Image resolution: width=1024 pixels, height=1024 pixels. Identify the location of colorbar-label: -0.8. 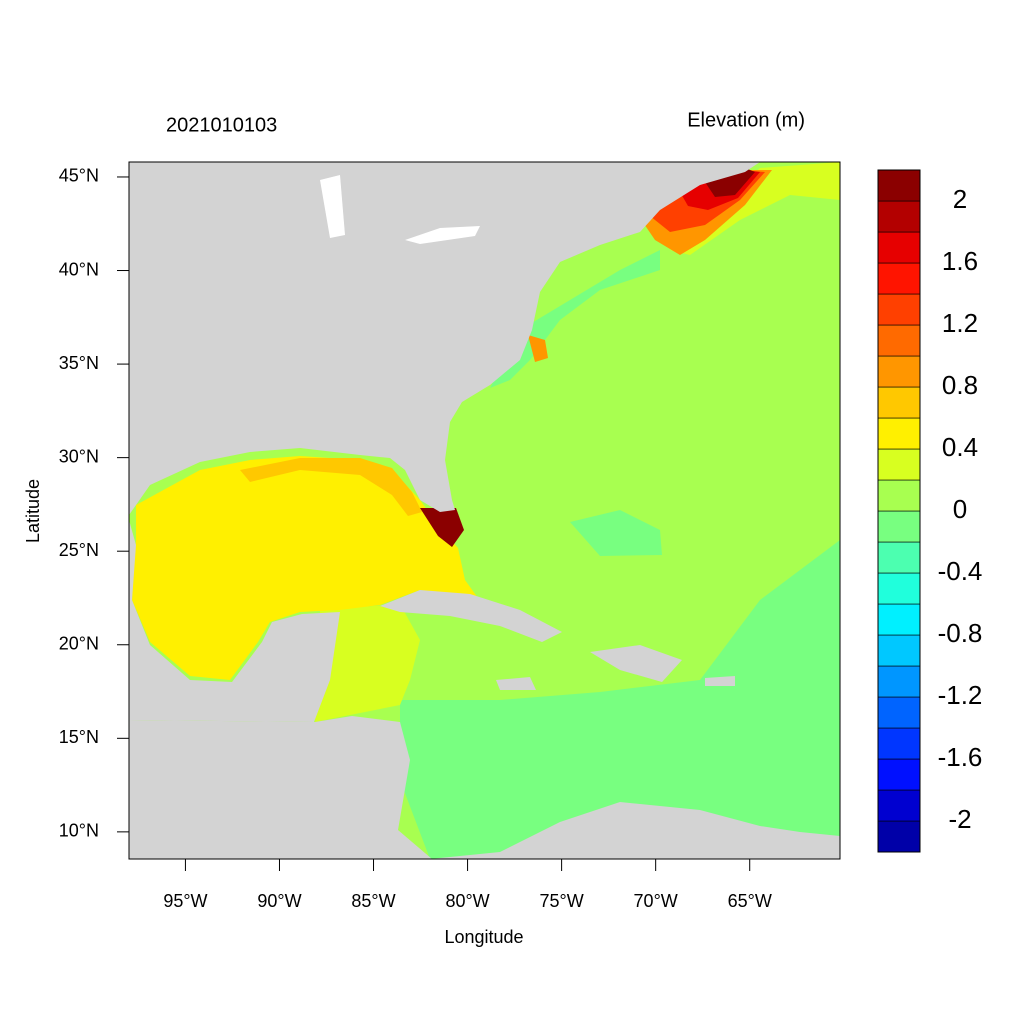
(960, 633).